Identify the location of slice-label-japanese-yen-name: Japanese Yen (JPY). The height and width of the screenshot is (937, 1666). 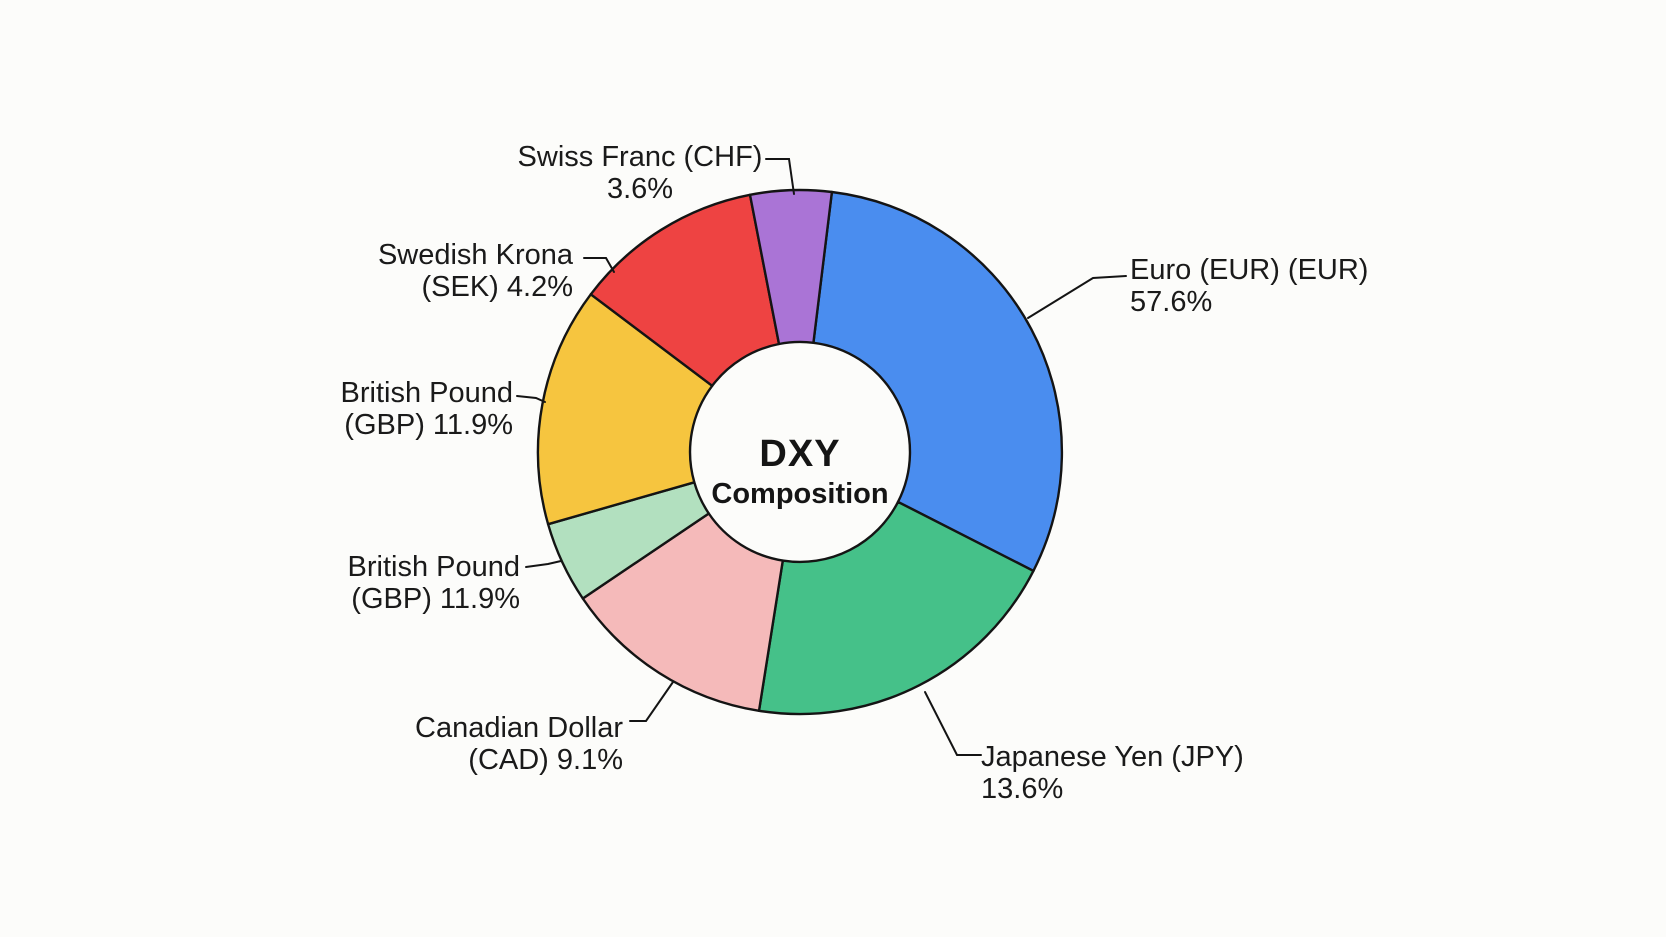
(1112, 757).